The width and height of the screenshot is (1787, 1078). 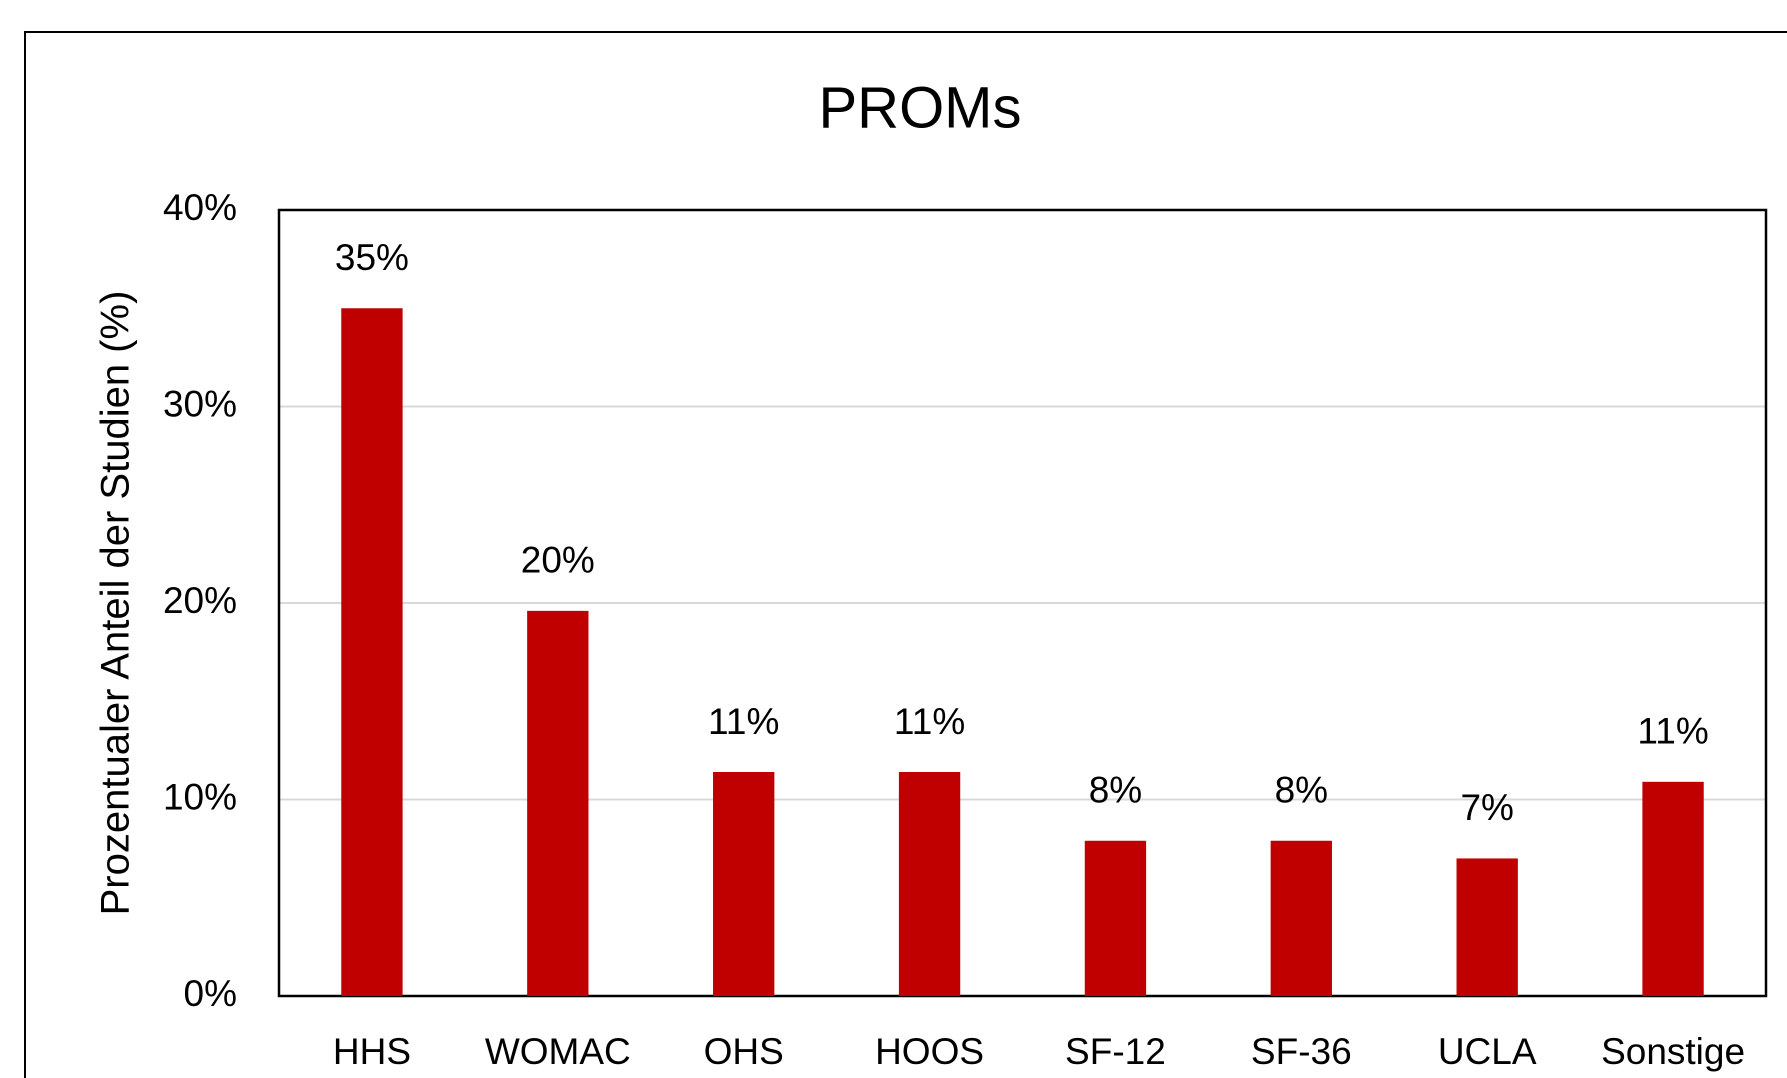 What do you see at coordinates (1673, 1051) in the screenshot?
I see `x-tick-label: Sonstige` at bounding box center [1673, 1051].